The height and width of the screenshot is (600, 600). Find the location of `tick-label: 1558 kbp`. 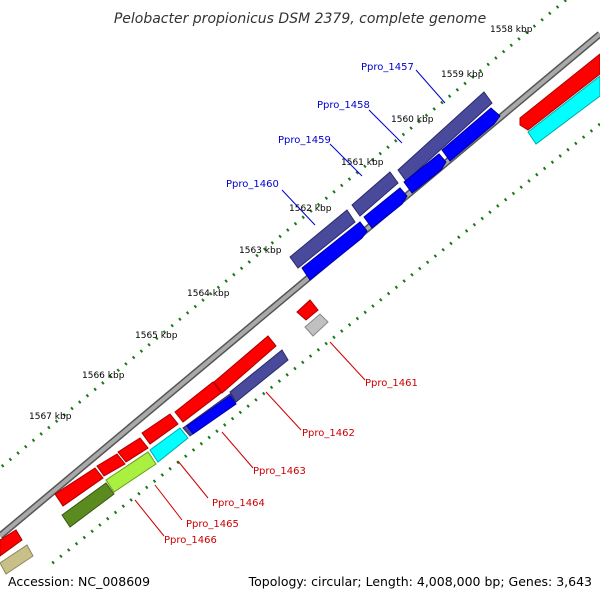

tick-label: 1558 kbp is located at coordinates (511, 30).